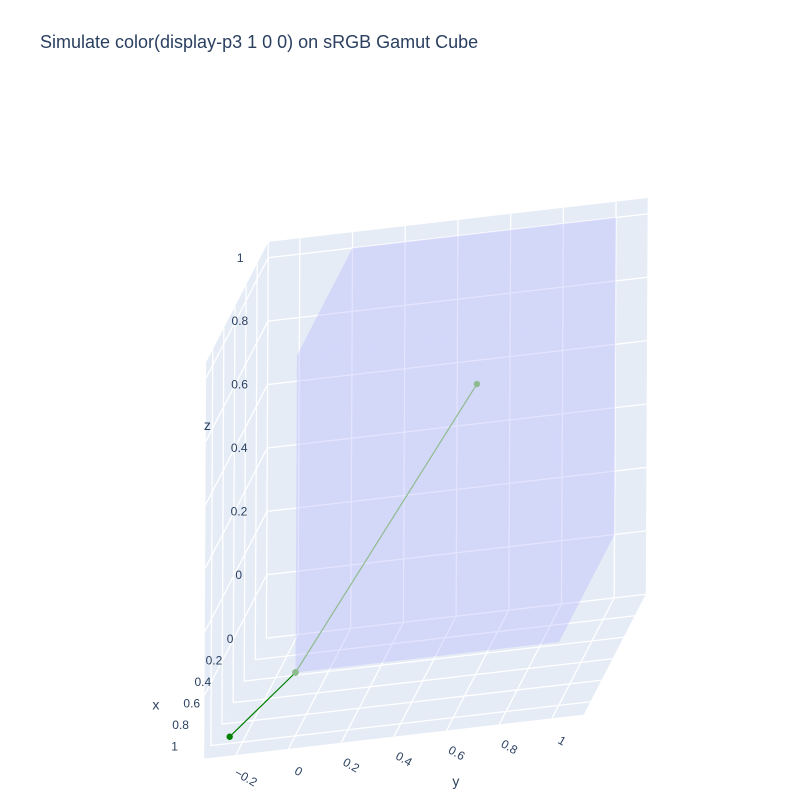  Describe the element at coordinates (207, 425) in the screenshot. I see `z-axis-title: z` at that location.